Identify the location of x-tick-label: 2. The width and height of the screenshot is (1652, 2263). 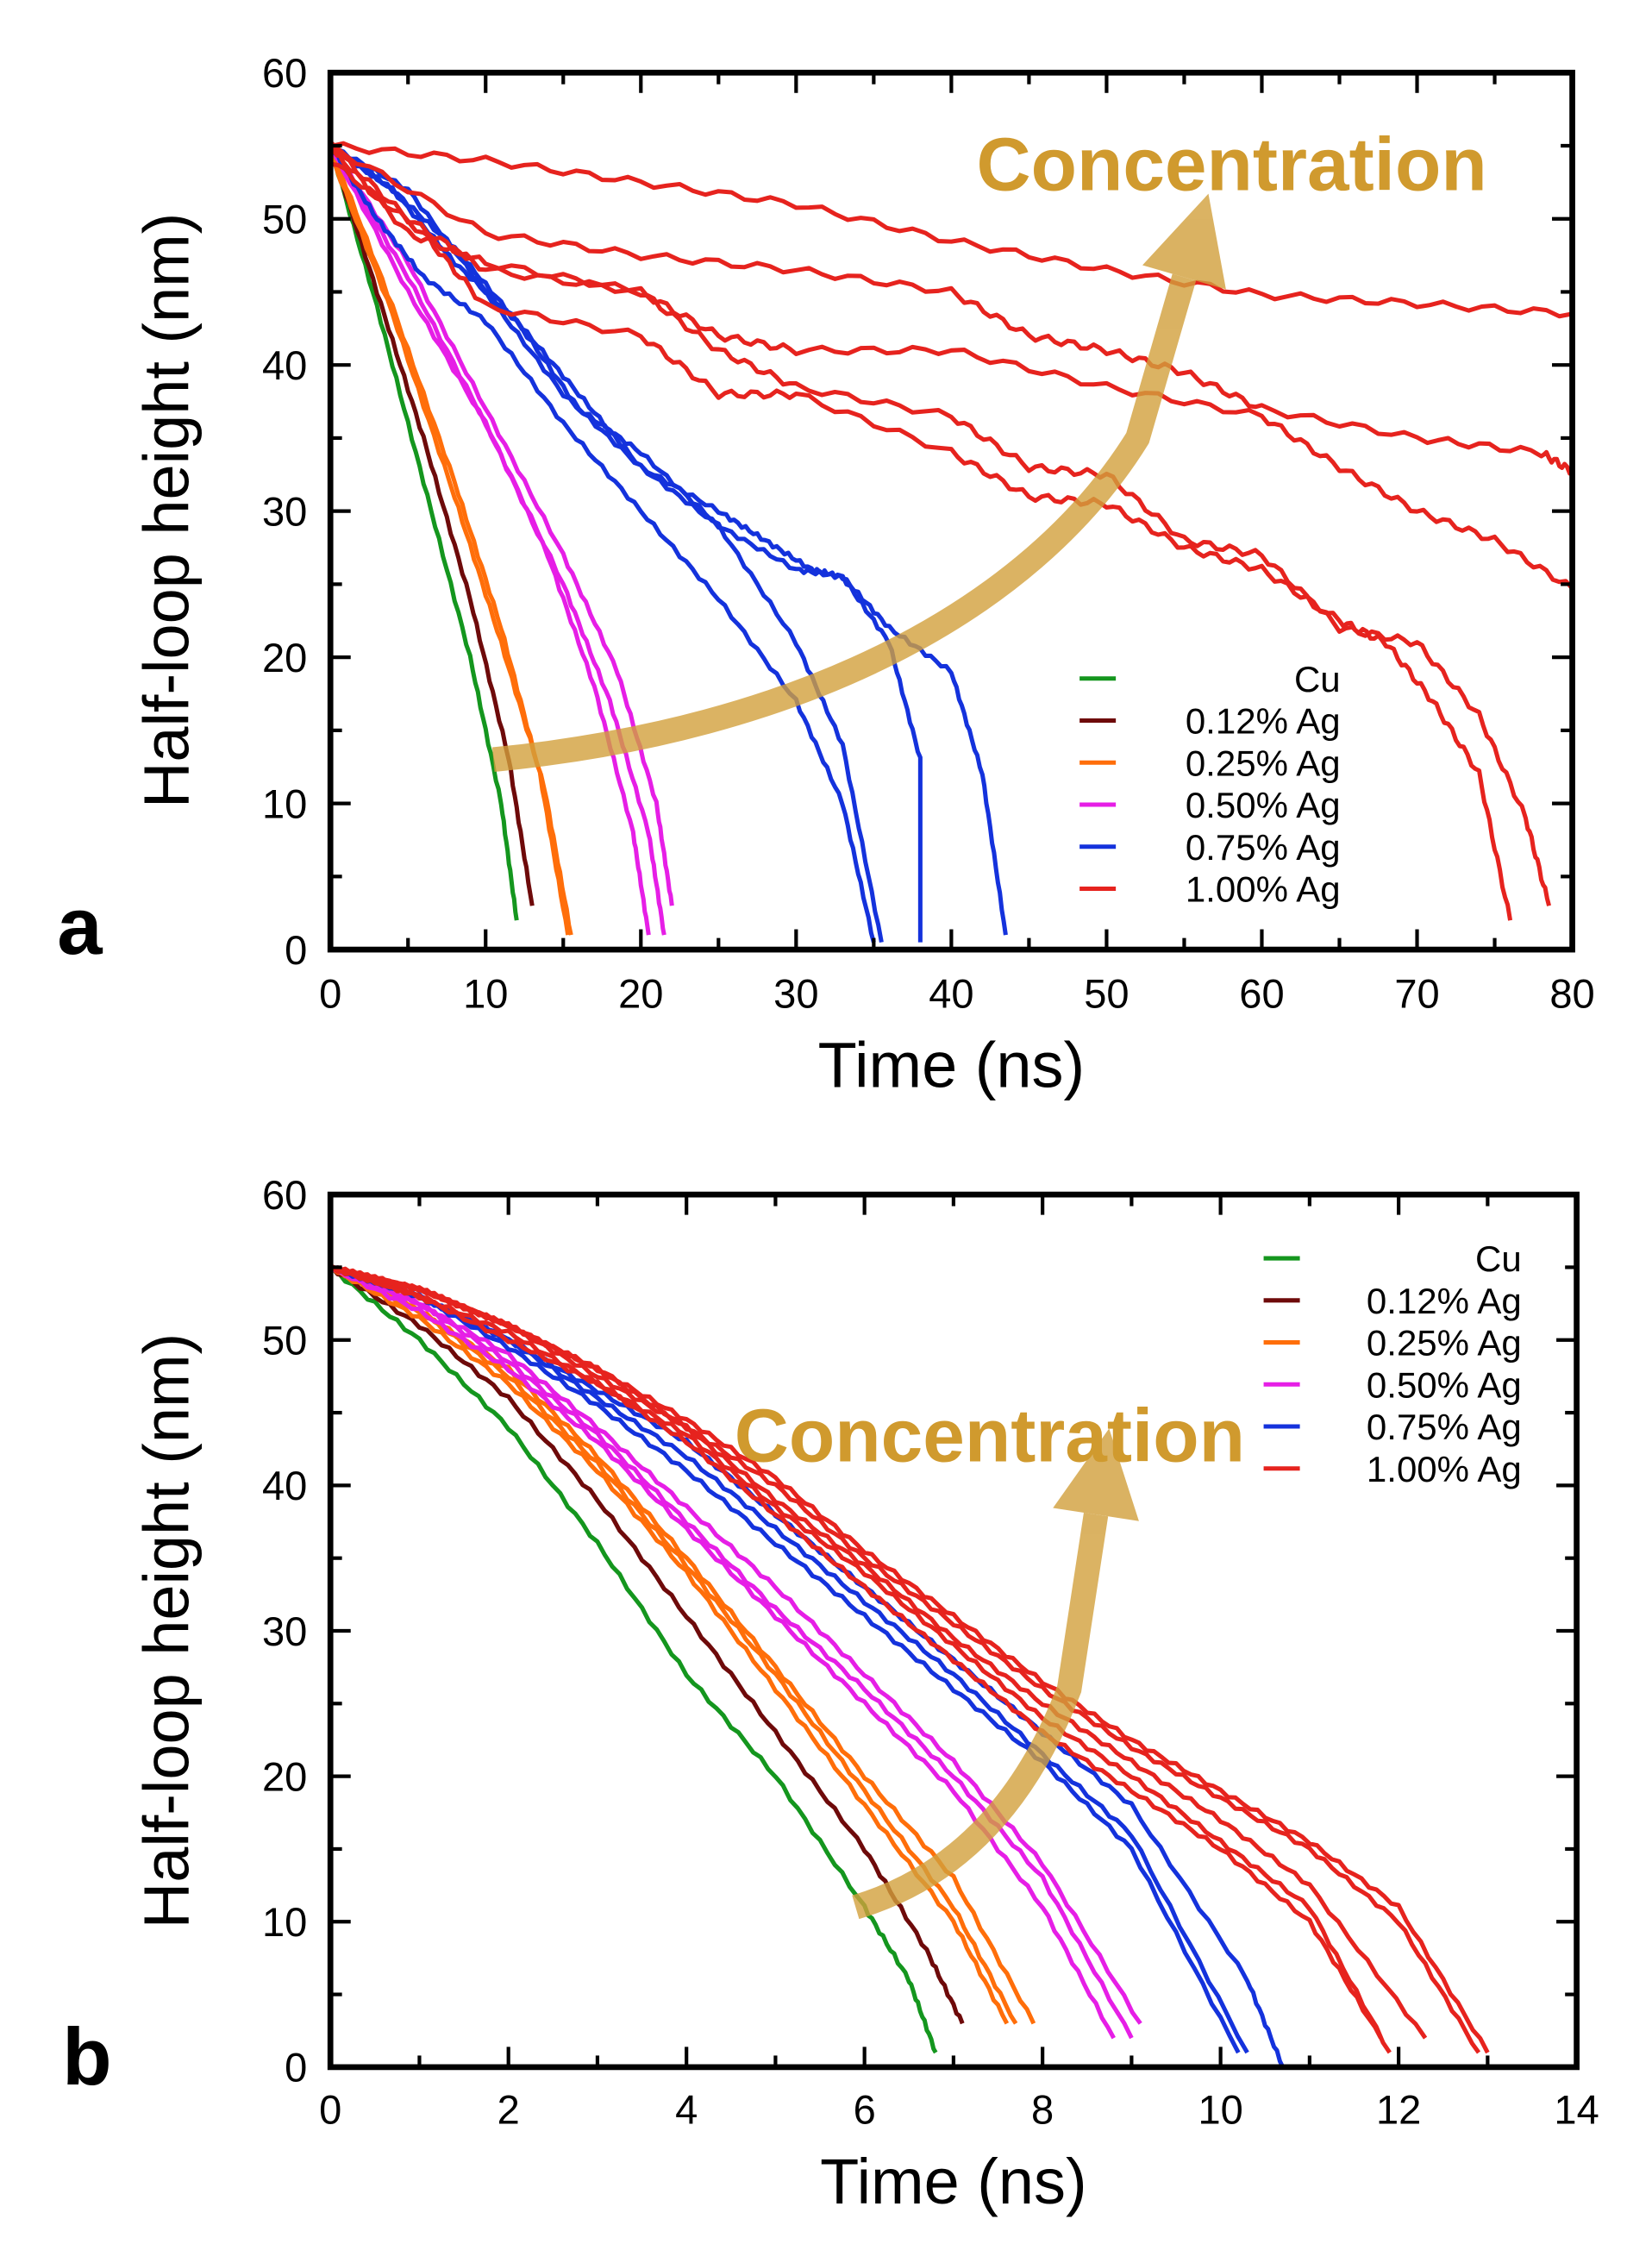
(508, 2109).